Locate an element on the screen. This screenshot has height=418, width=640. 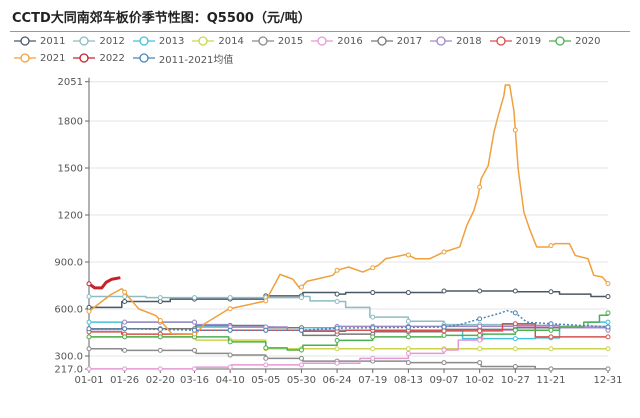
legend-item-2011-2021均值: 2011-2021均值 is located at coordinates (182, 58).